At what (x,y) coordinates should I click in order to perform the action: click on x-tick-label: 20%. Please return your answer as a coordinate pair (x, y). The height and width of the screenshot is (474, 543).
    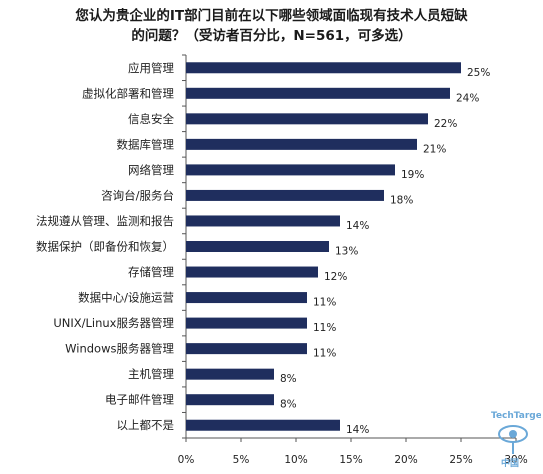
    Looking at the image, I should click on (405, 460).